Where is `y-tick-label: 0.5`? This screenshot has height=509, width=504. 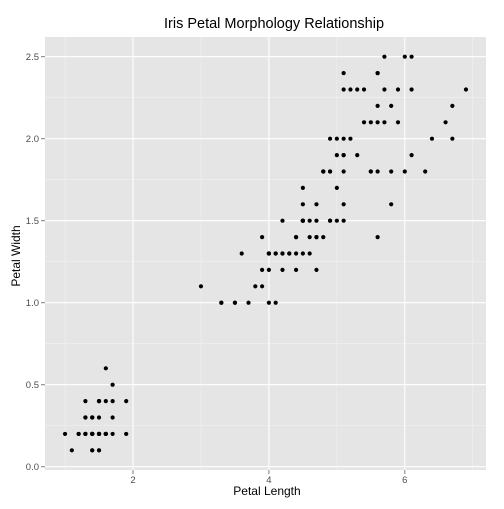
y-tick-label: 0.5 is located at coordinates (32, 385).